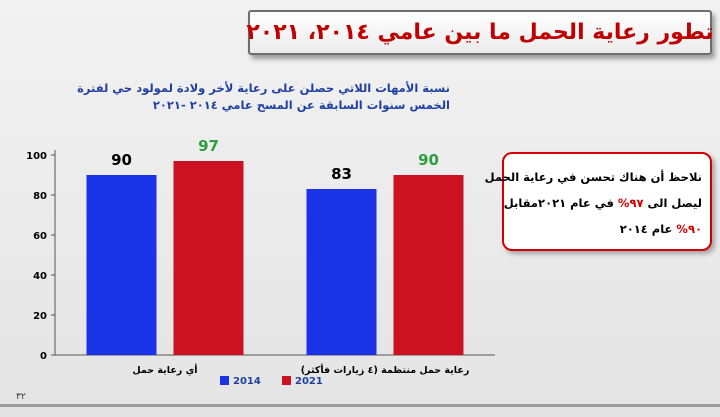 This screenshot has width=720, height=417. Describe the element at coordinates (689, 229) in the screenshot. I see `note-pct-2014: ٩٠%` at that location.